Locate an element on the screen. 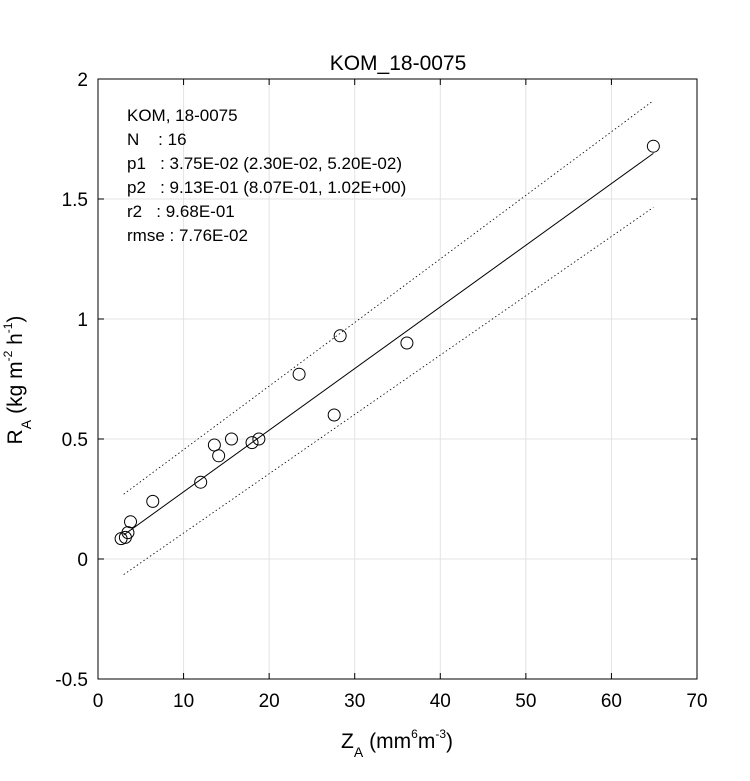 This screenshot has width=750, height=781. y-tick-label: 2 is located at coordinates (82, 80).